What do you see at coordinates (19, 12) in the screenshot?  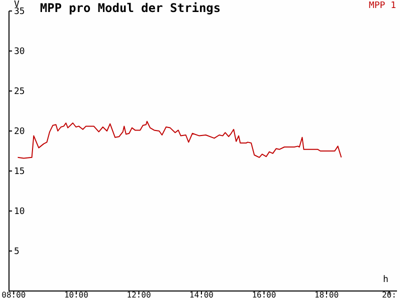 I see `y-tick-label: 35` at bounding box center [19, 12].